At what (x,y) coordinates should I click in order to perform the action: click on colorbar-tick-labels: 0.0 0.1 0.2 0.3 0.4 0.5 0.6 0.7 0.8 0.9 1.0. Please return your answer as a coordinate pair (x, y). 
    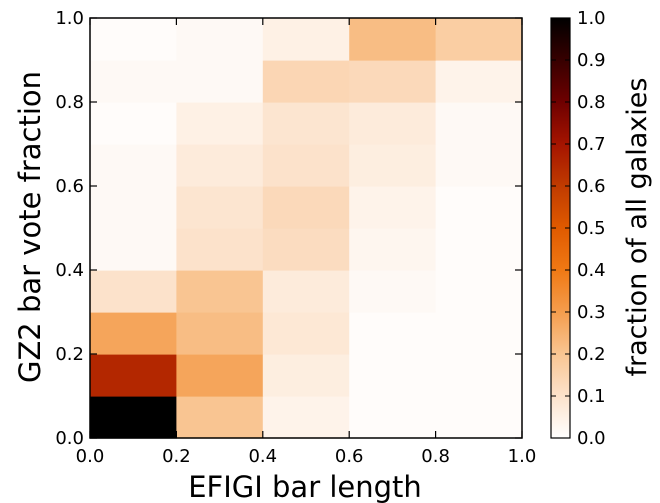
    Looking at the image, I should click on (591, 228).